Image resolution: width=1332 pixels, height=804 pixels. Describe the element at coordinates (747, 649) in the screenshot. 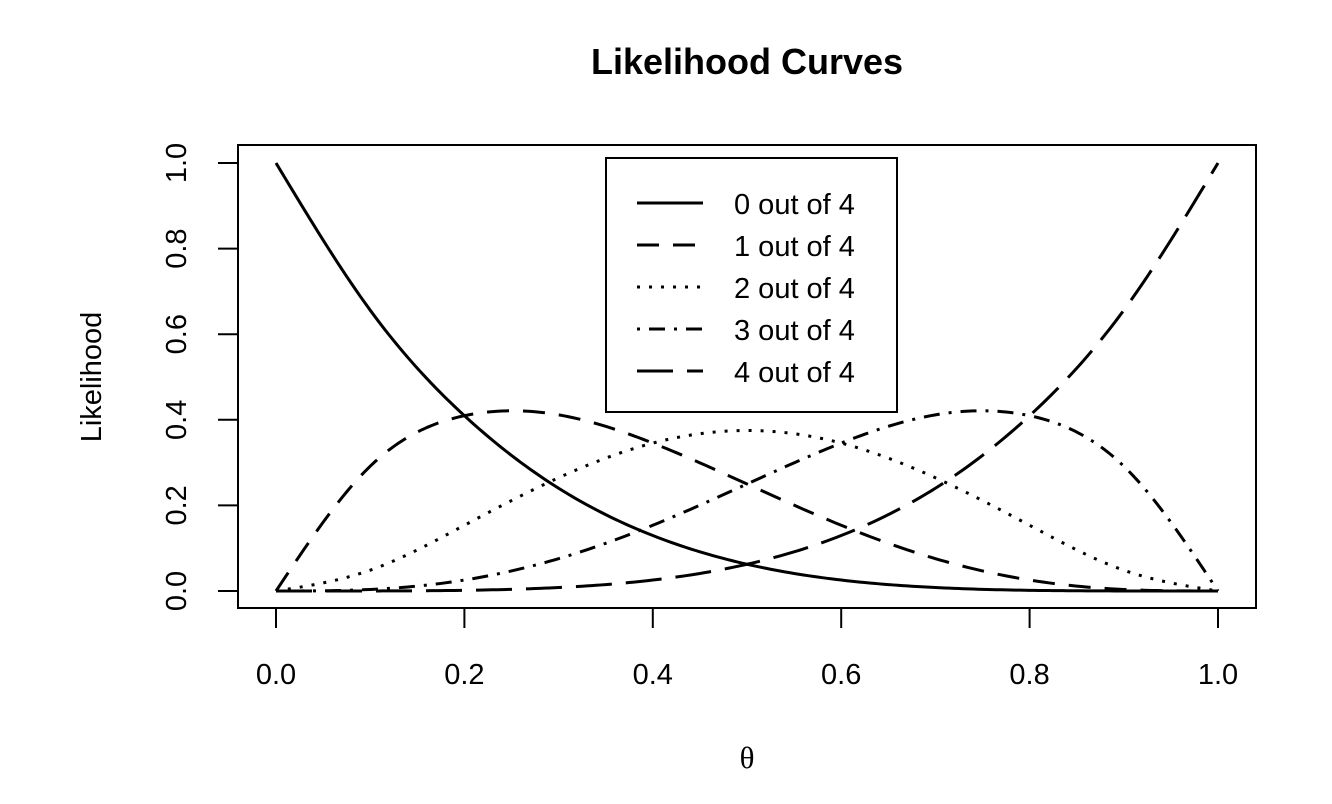

I see `x-axis: 0.0 0.2 0.4 0.6 0.8 1.0` at that location.